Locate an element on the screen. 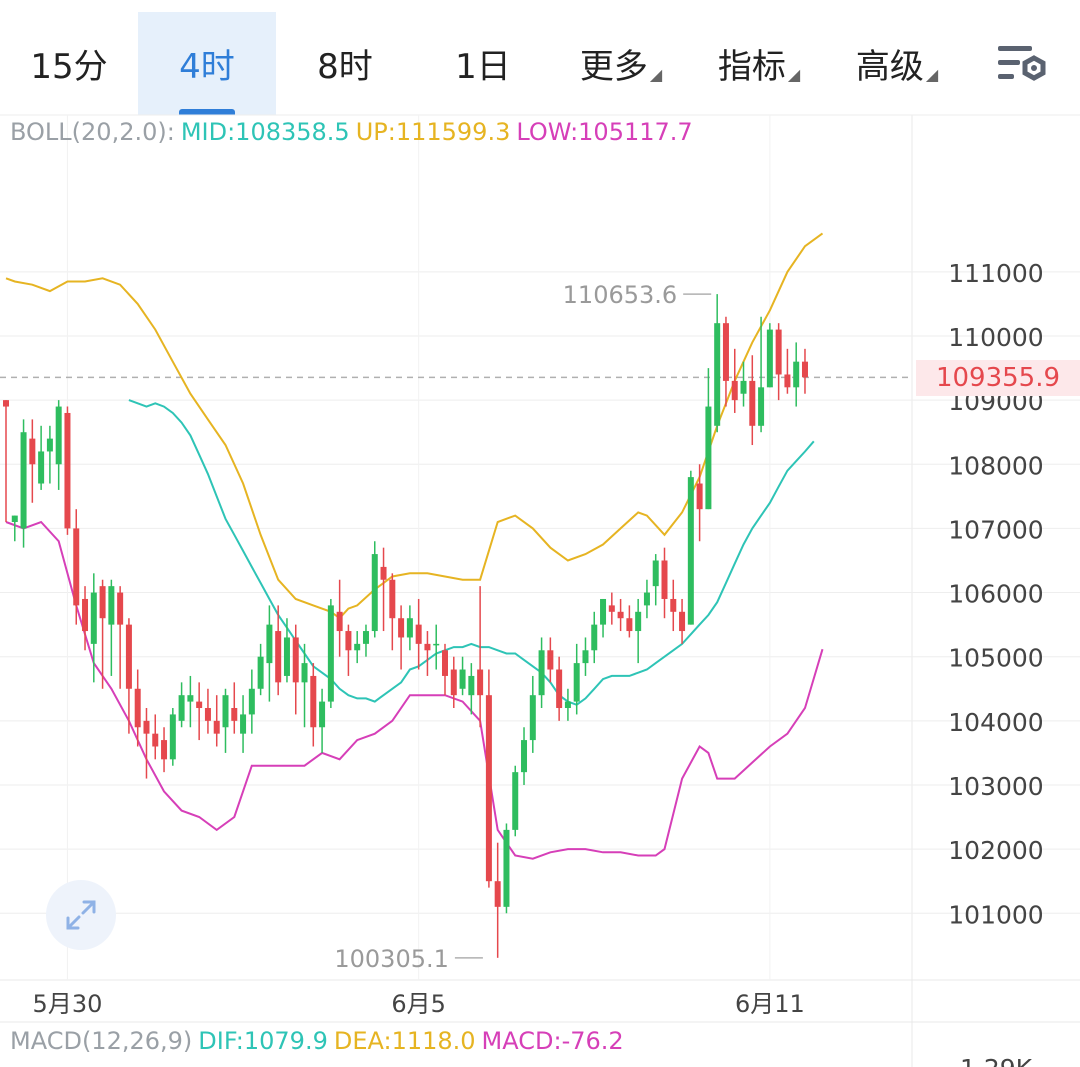  high-price-label: 110653.6 is located at coordinates (620, 295).